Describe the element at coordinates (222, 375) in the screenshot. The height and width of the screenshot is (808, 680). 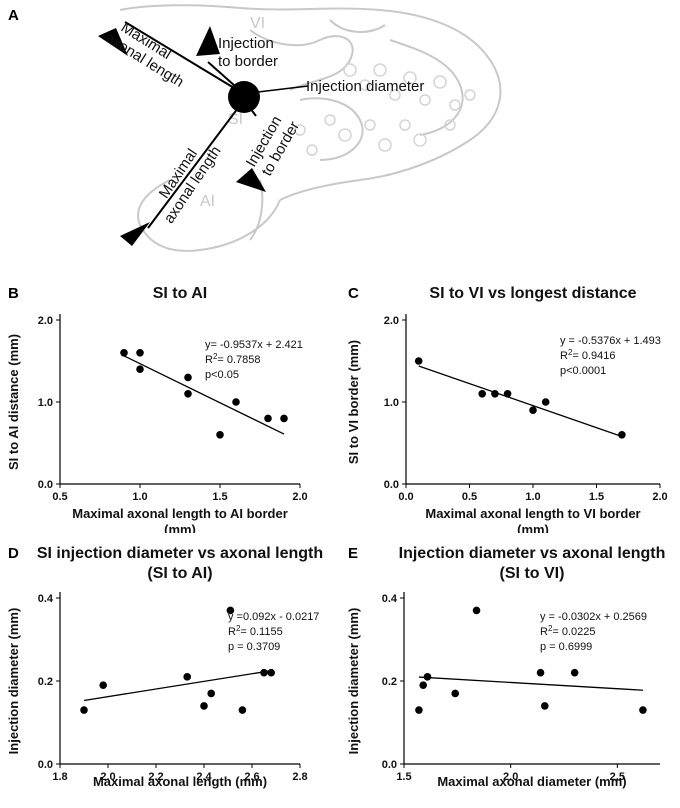
I see `p-value: p<0.05` at that location.